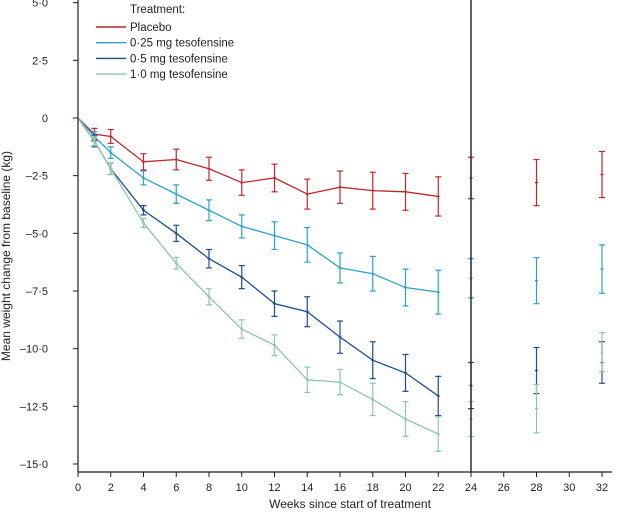  Describe the element at coordinates (6, 256) in the screenshot. I see `y-axis-label: Mean weight change from baseline (kg)` at that location.